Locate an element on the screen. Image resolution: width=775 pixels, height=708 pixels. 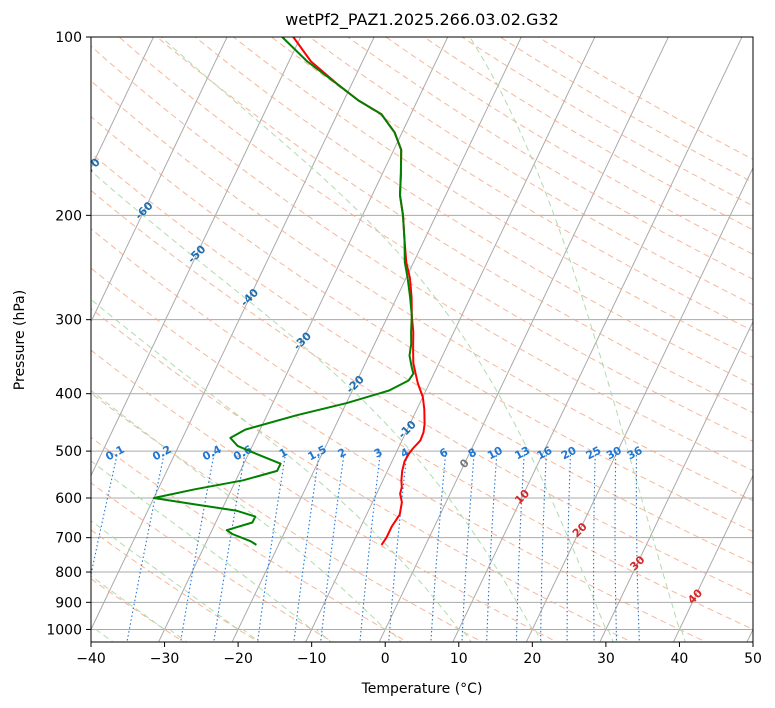
isotherm-label: 20 is located at coordinates (580, 530).